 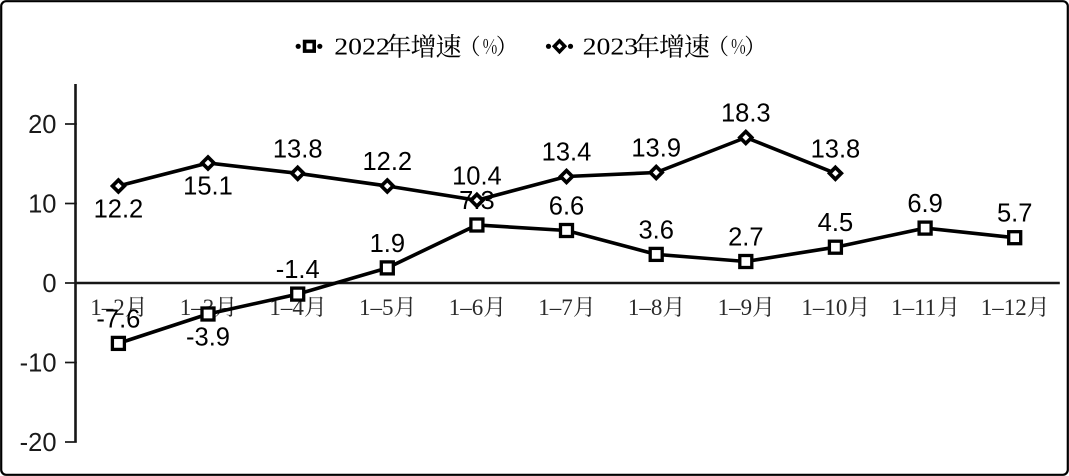 I want to click on svg-text: 5.7, so click(x=1014, y=214).